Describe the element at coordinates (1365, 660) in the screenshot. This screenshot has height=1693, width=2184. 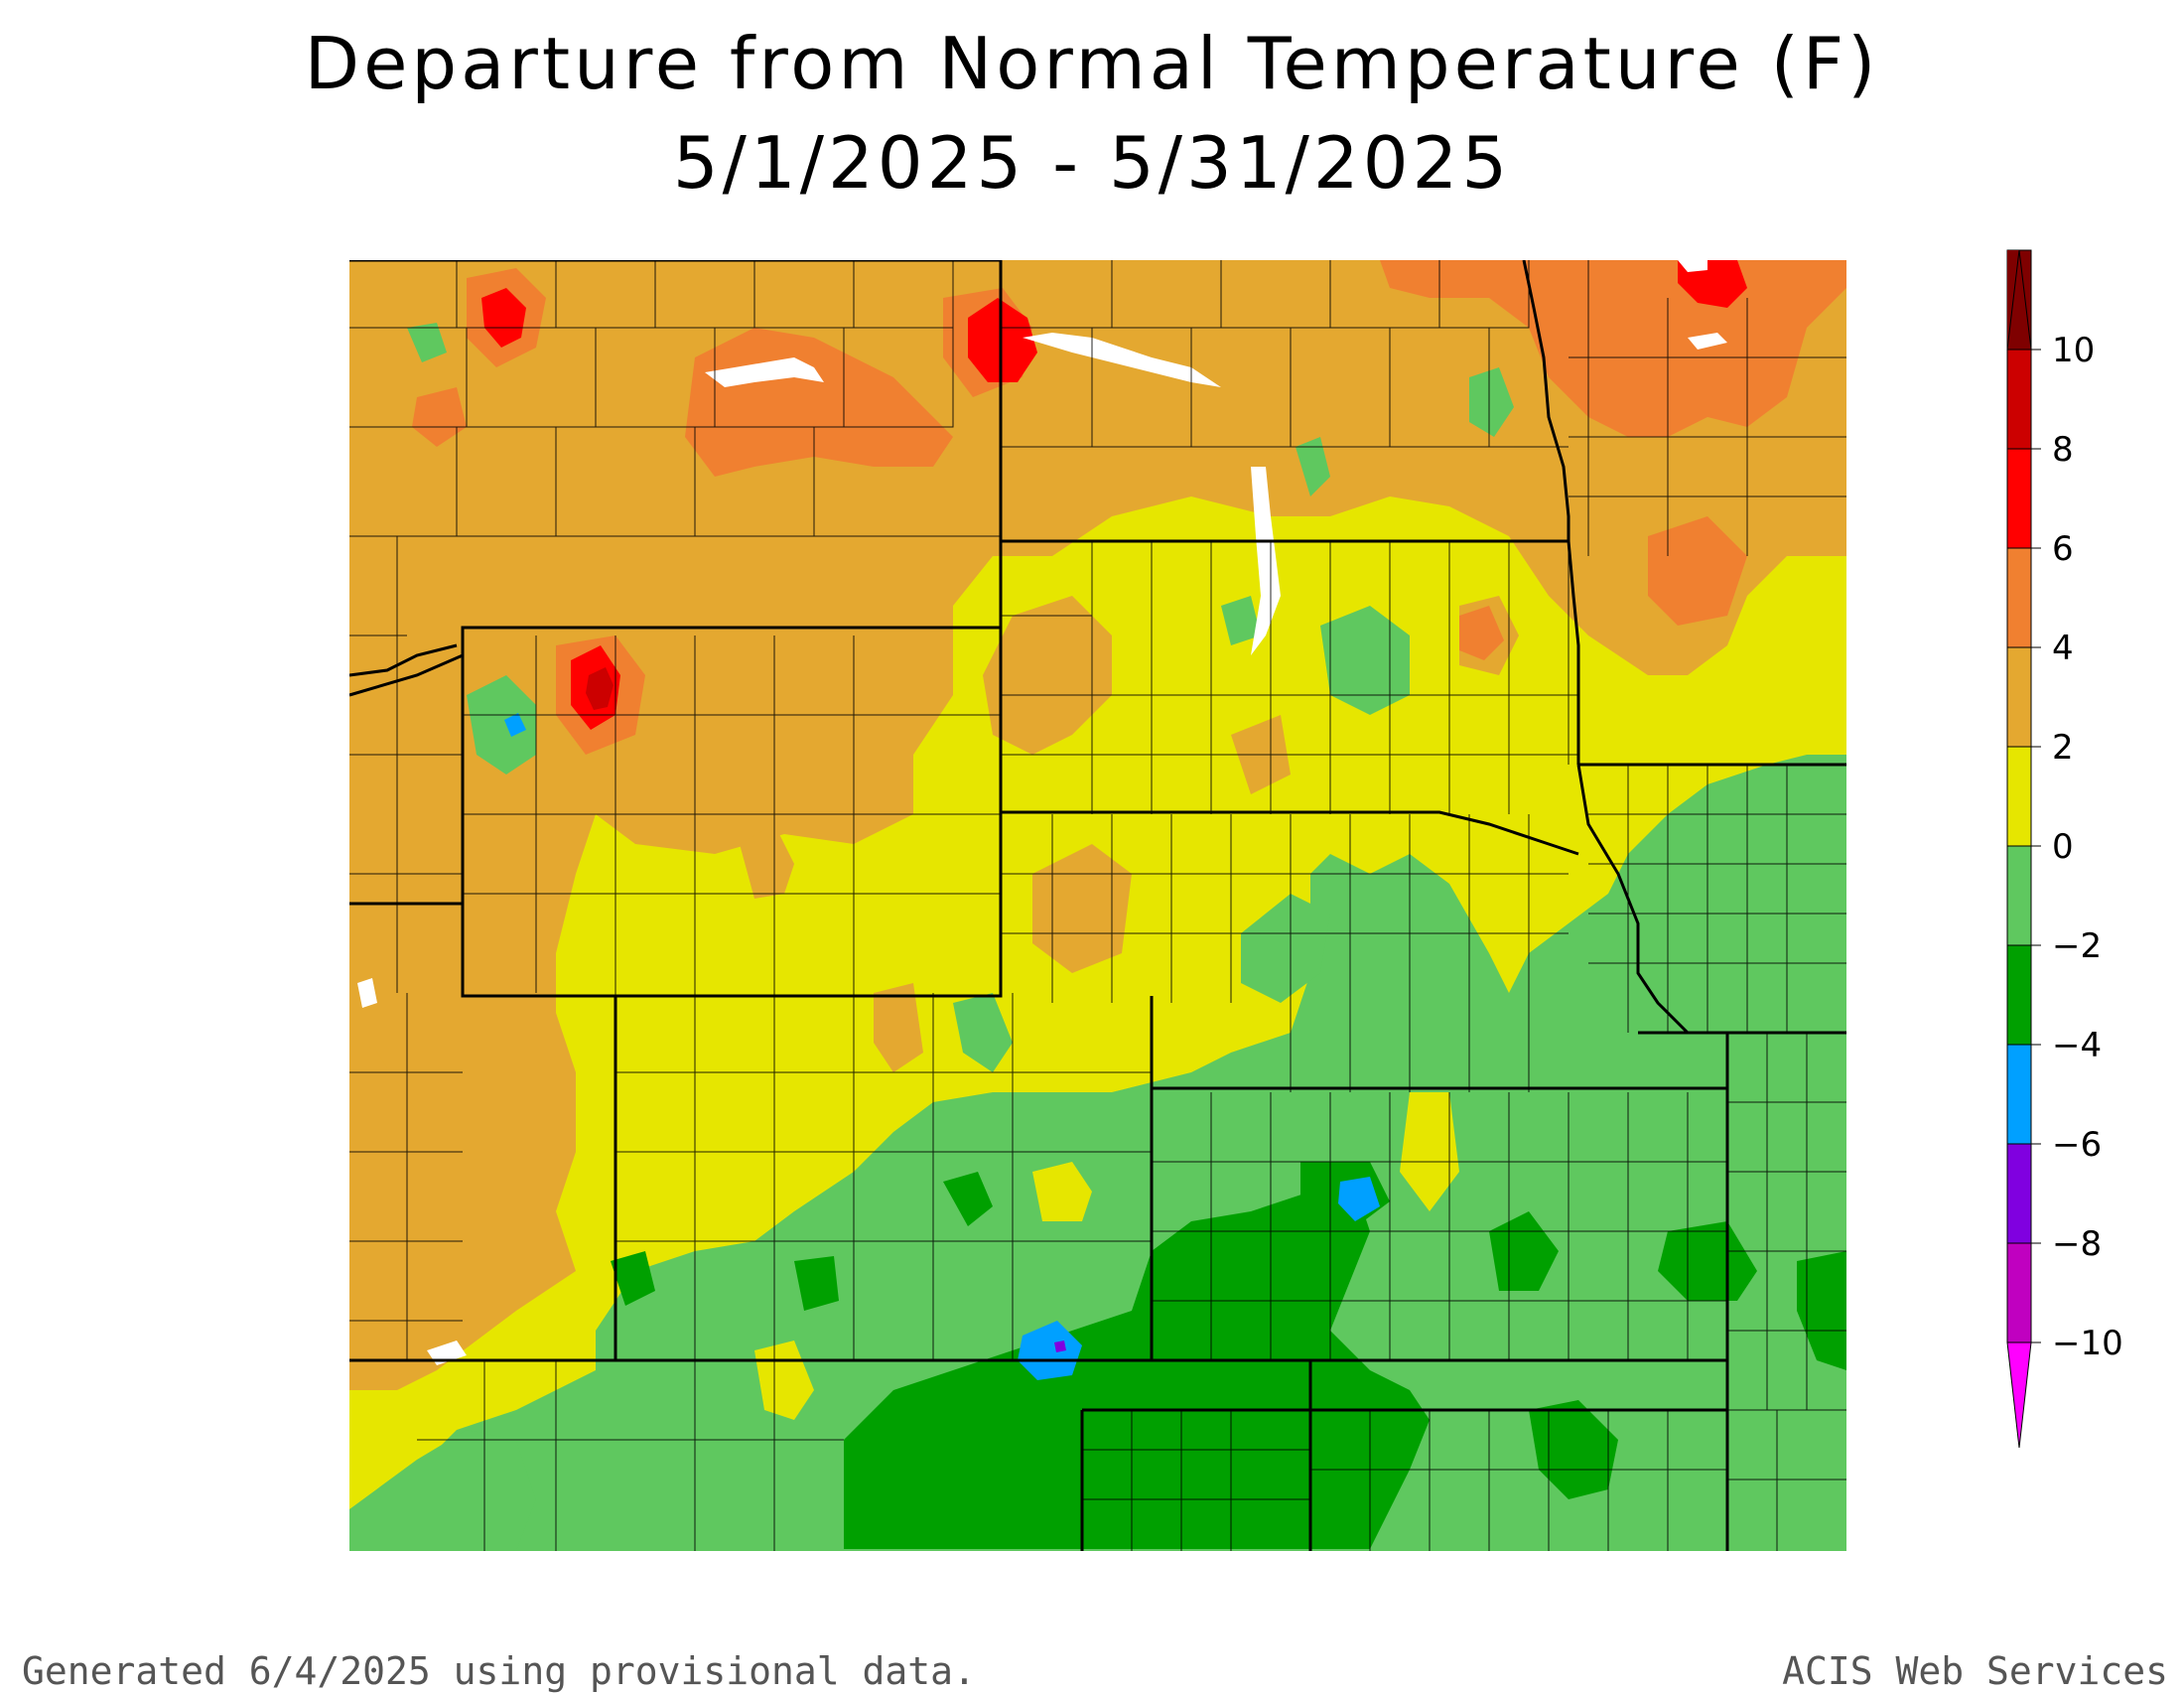
I see `zone-m2to0-sd-spot` at that location.